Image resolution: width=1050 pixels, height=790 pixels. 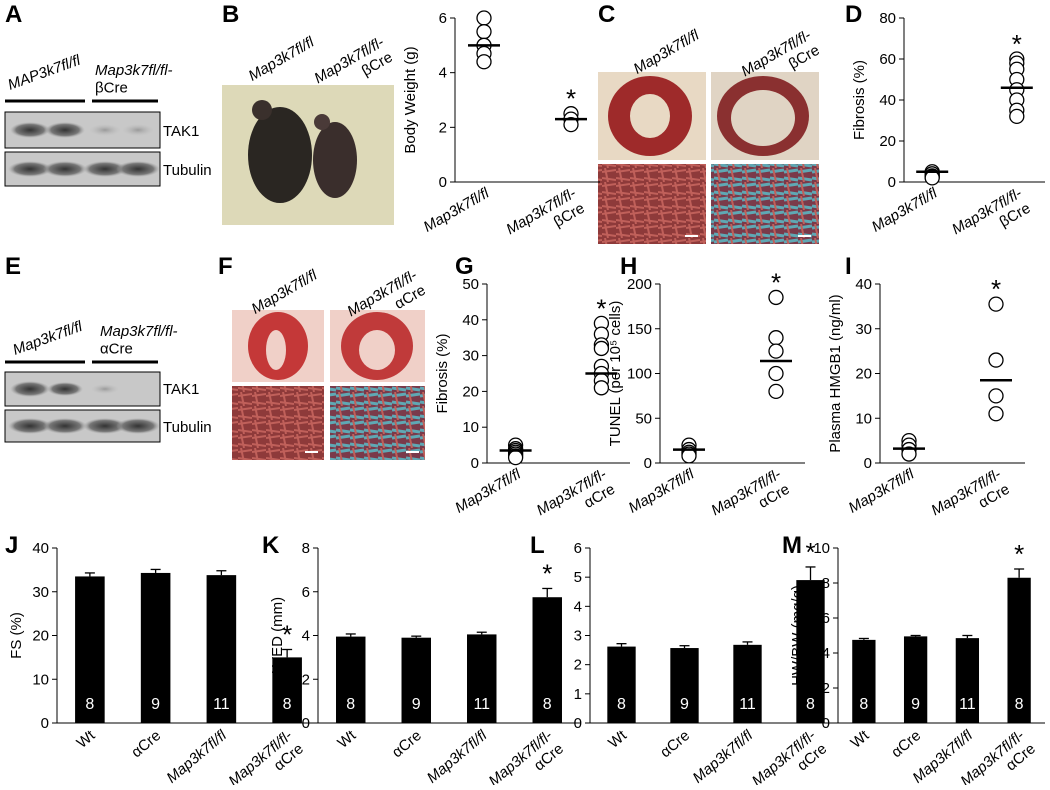 I want to click on panel-label: B, so click(x=230, y=14).